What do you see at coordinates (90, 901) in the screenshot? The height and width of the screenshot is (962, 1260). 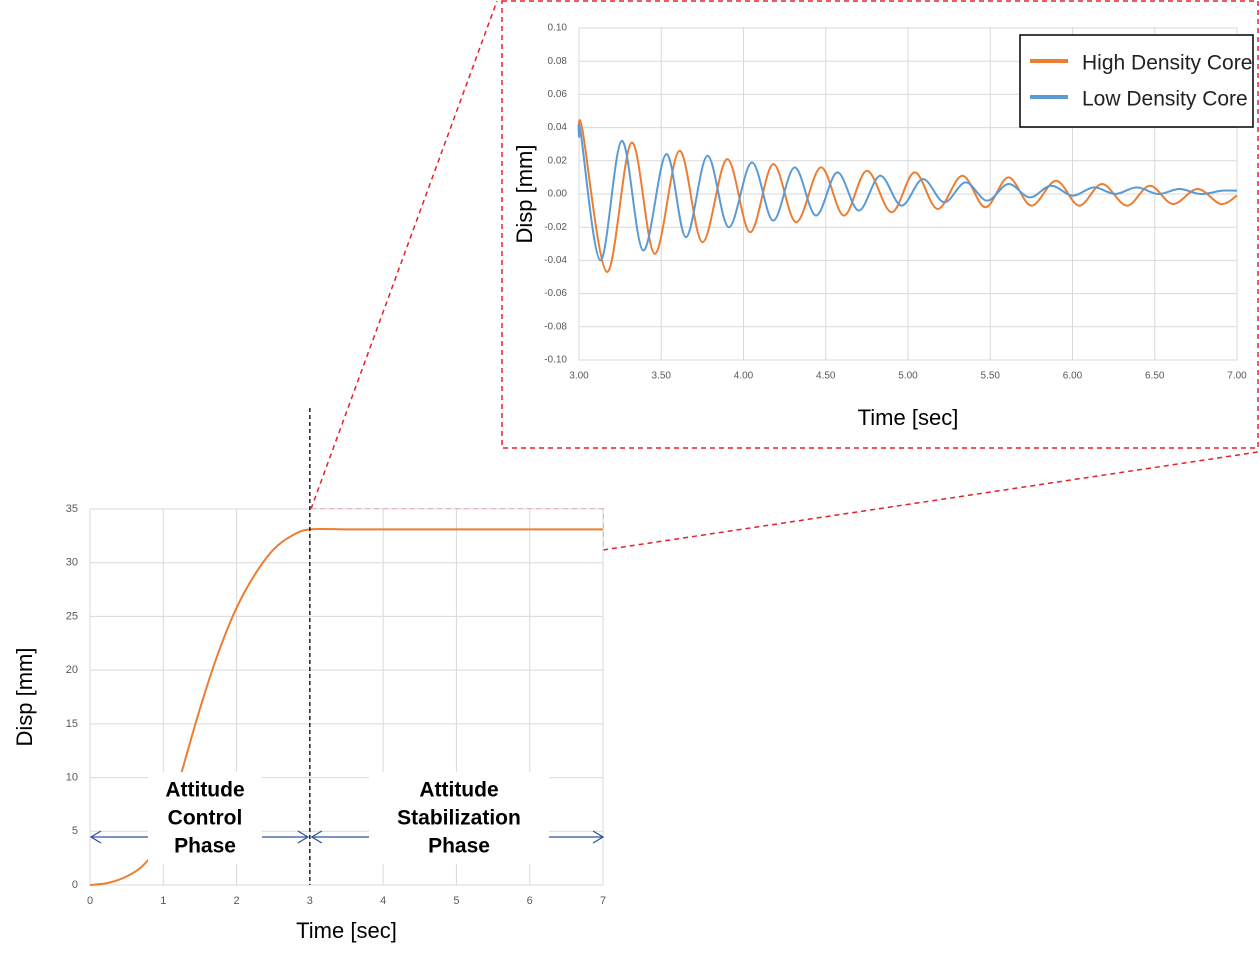 I see `x-tick-label: 0` at bounding box center [90, 901].